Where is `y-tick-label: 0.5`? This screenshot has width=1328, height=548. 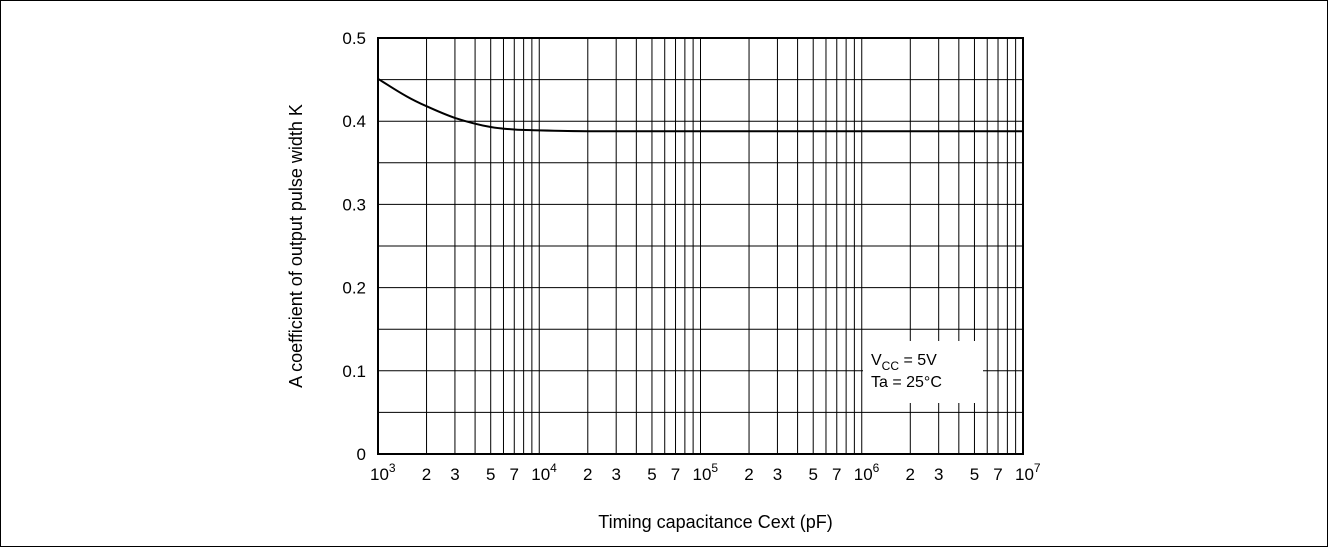
y-tick-label: 0.5 is located at coordinates (354, 38).